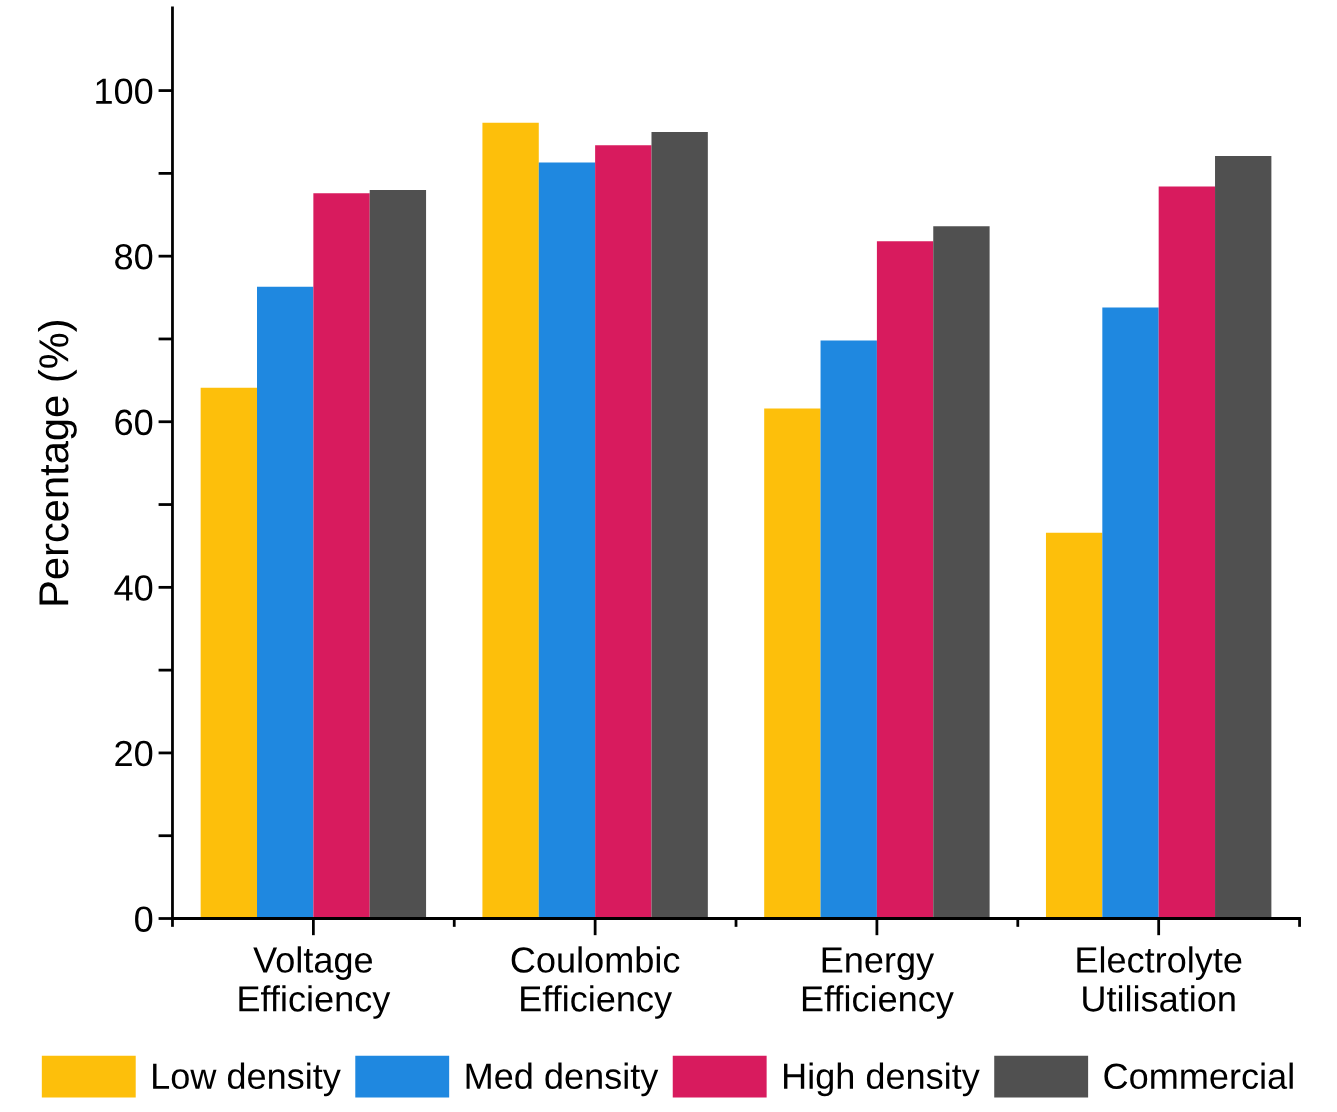  I want to click on y-tick-label: 0, so click(144, 919).